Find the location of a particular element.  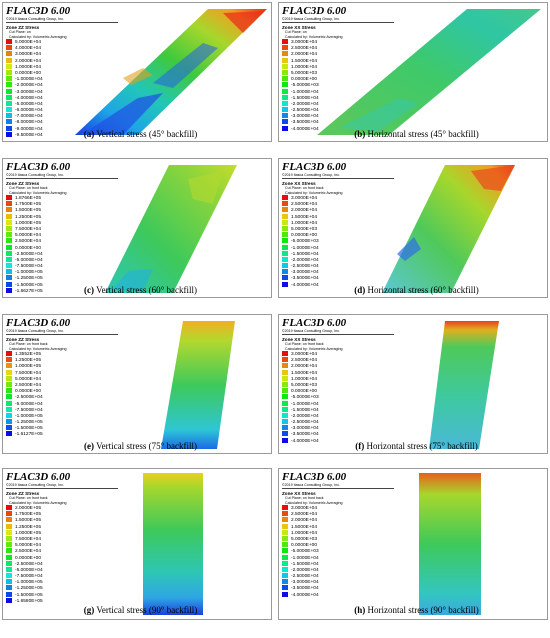

legend-value: -3.0000E+04 is located at coordinates (29, 92).